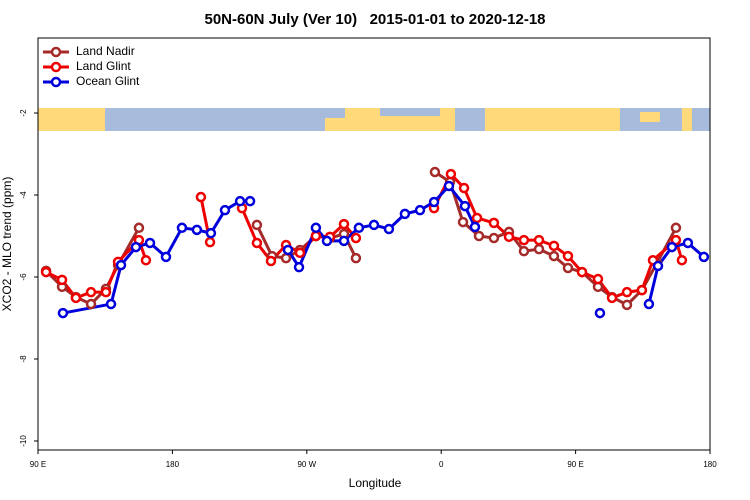 The width and height of the screenshot is (750, 500). Describe the element at coordinates (108, 81) in the screenshot. I see `legend-label: Ocean Glint` at that location.